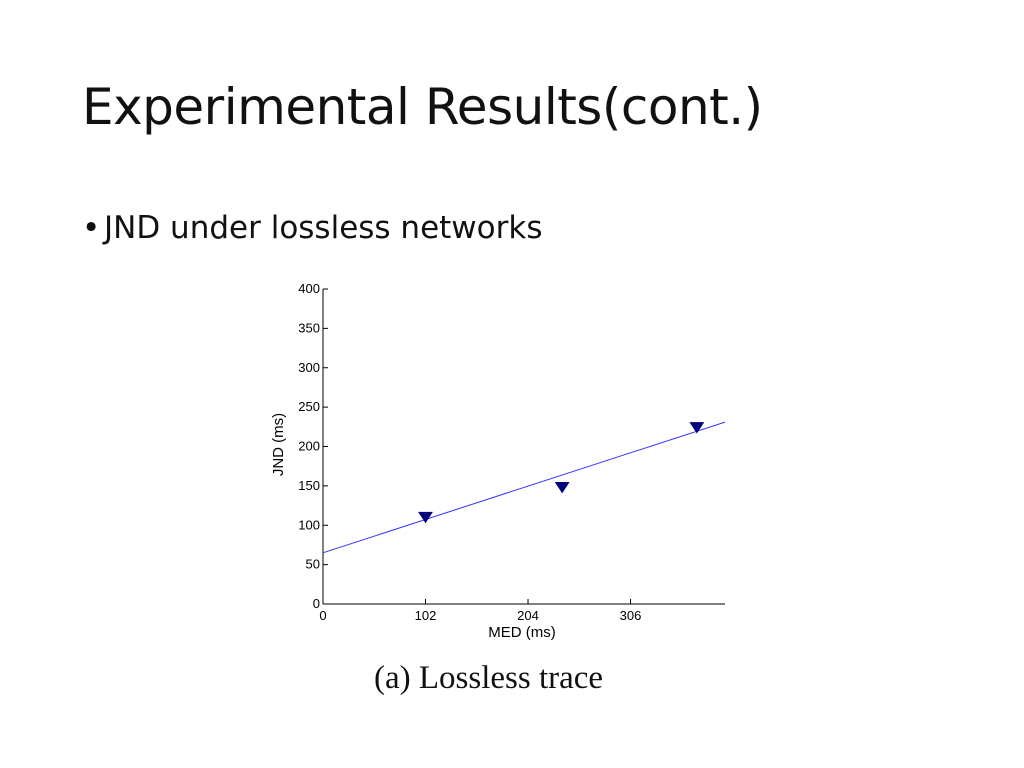 The image size is (1024, 768). I want to click on y-axis-label: JND (ms), so click(278, 444).